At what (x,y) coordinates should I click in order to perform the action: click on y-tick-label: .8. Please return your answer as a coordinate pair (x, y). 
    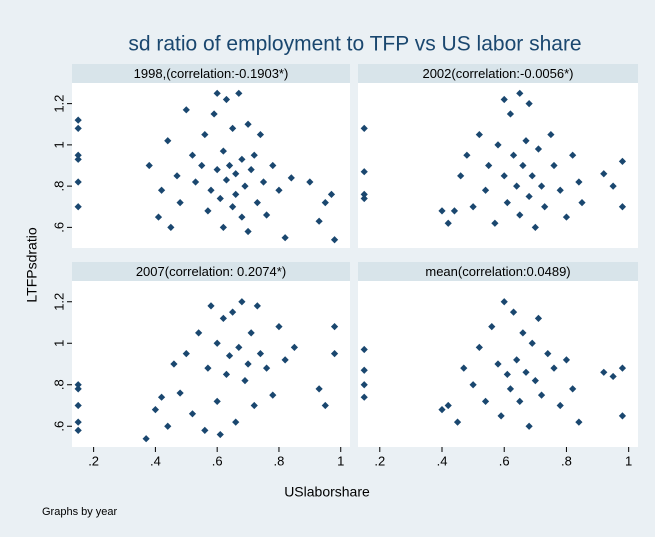
    Looking at the image, I should click on (58, 384).